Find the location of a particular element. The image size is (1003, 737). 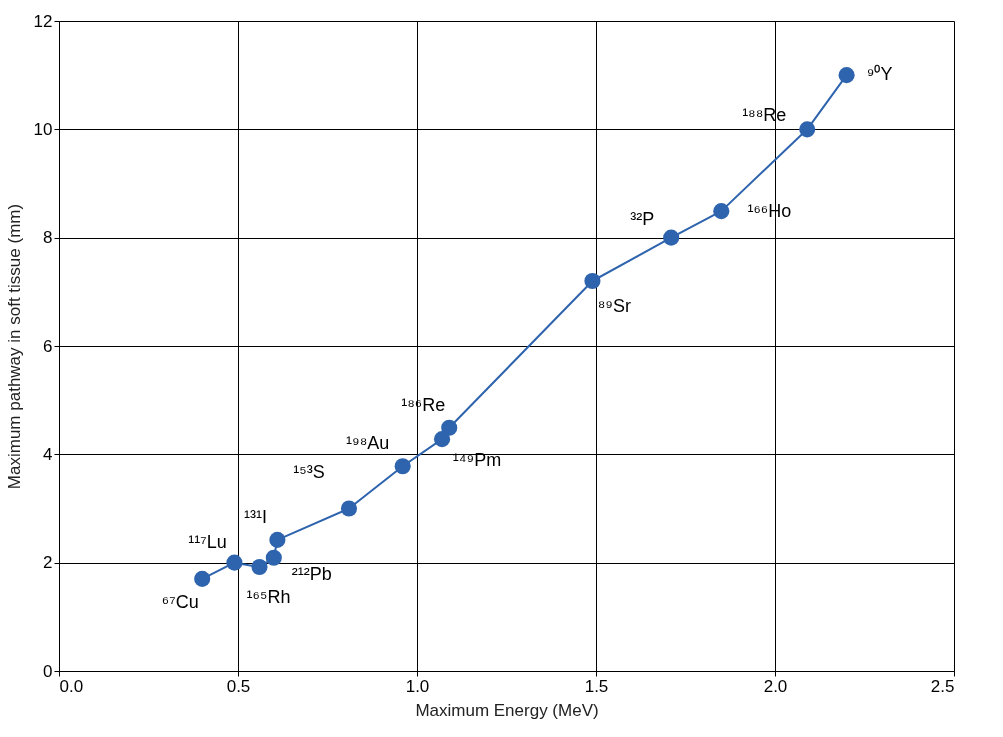

y-tick-label: 10 is located at coordinates (43, 129).